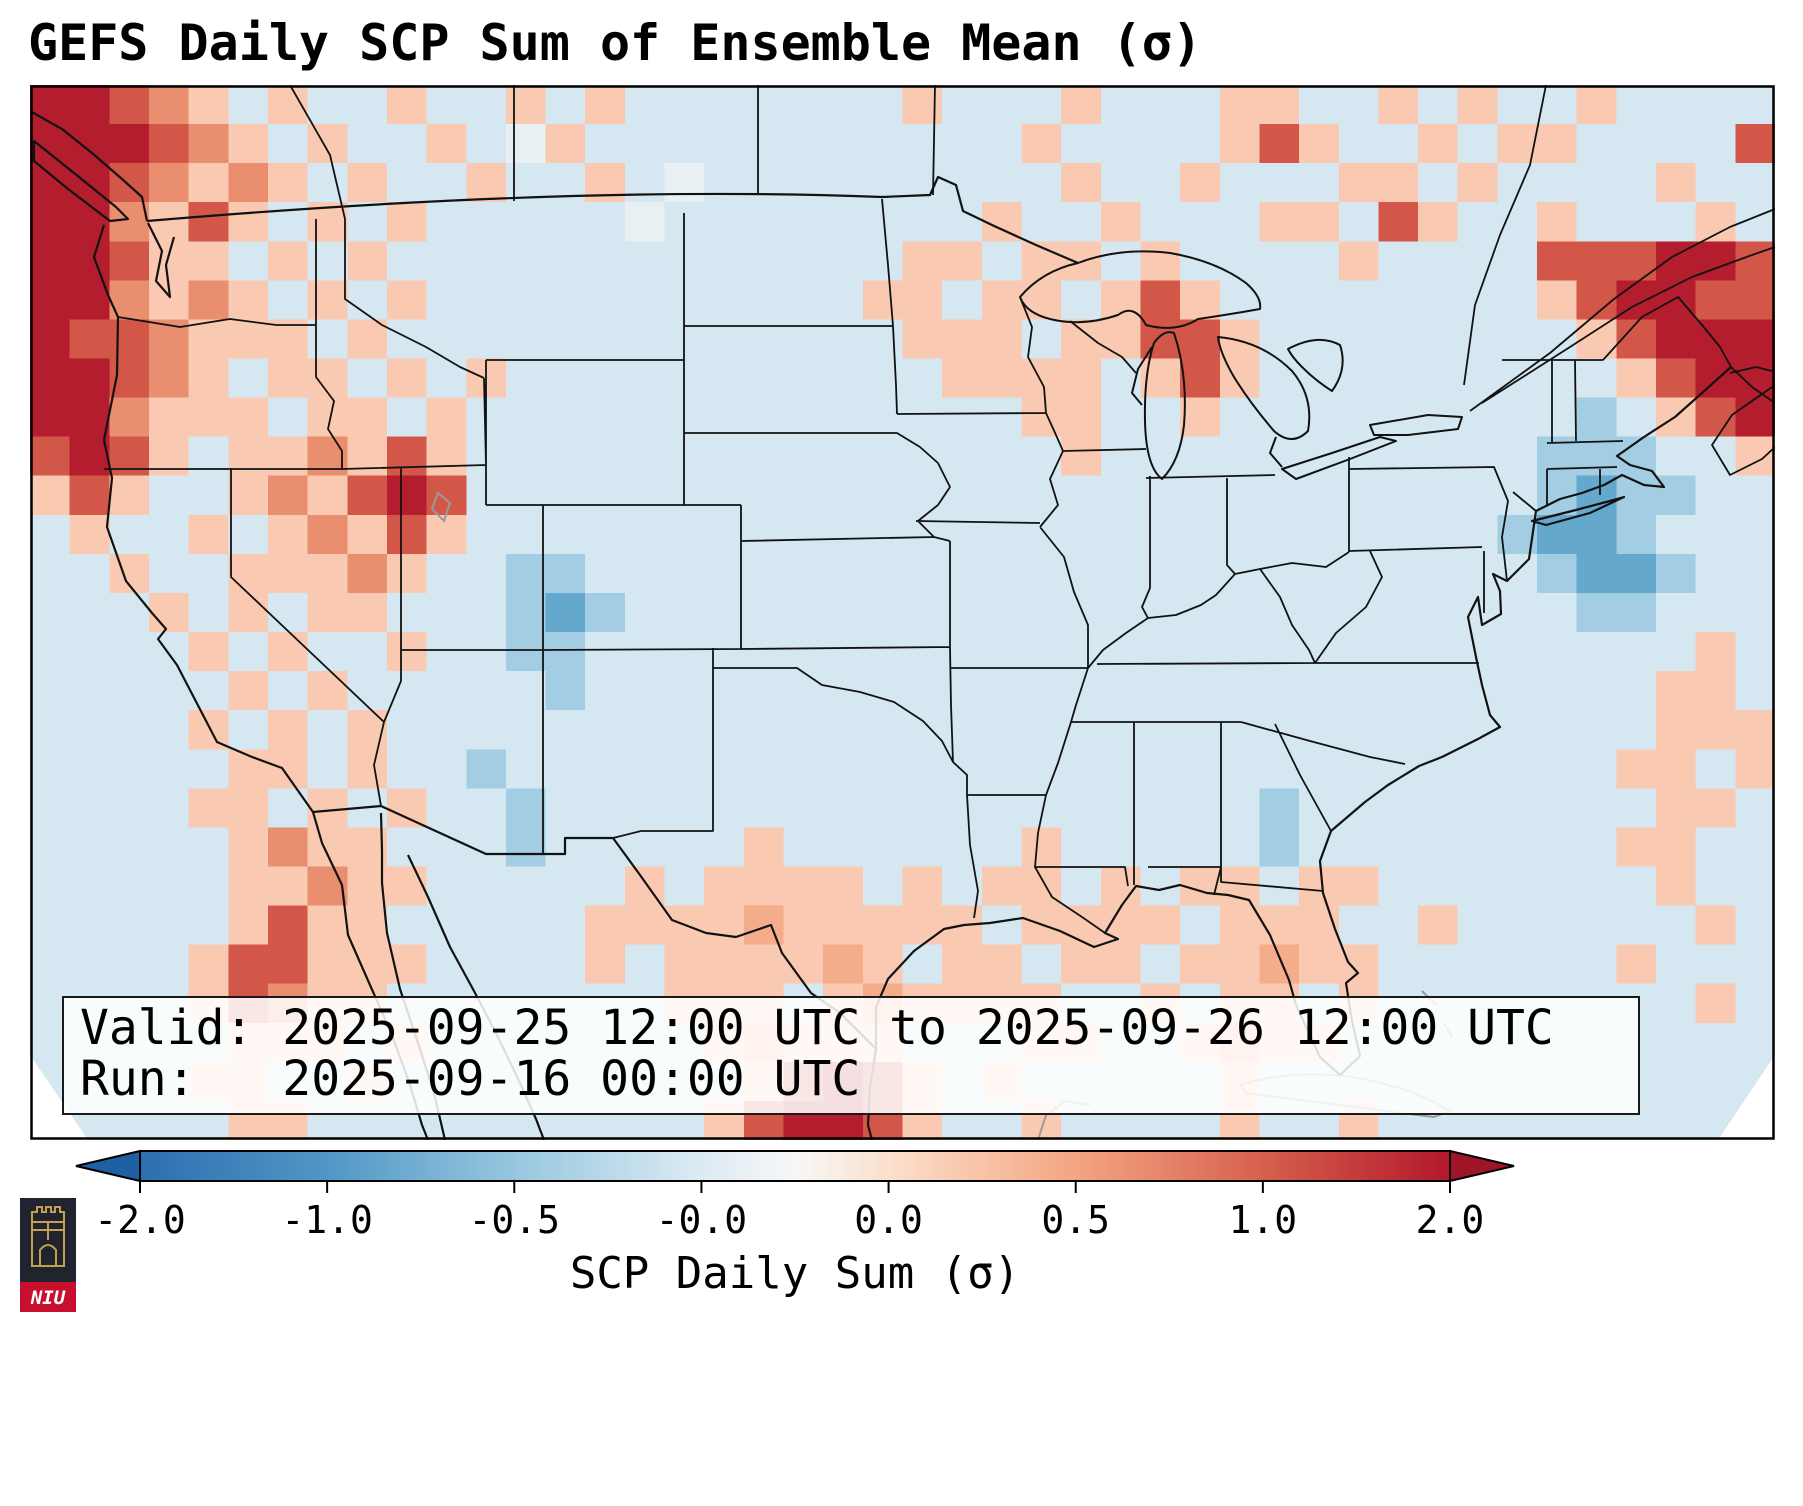 This screenshot has height=1506, width=1803. Describe the element at coordinates (1450, 1220) in the screenshot. I see `colorbar-tick-label: 2.0` at that location.